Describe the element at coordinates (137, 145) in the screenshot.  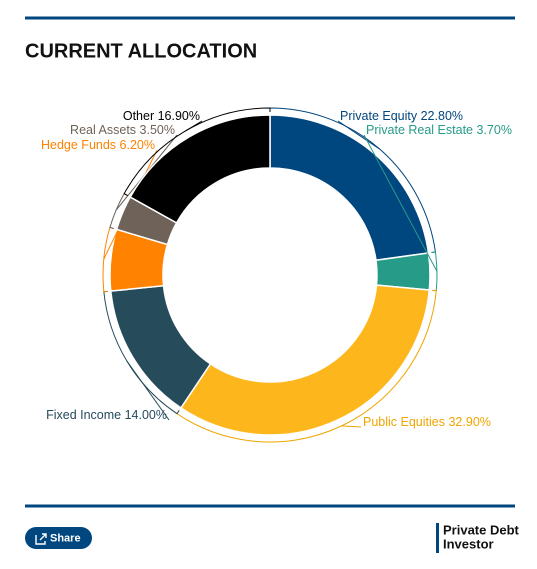
I see `slice-value-label: 6.20%` at that location.